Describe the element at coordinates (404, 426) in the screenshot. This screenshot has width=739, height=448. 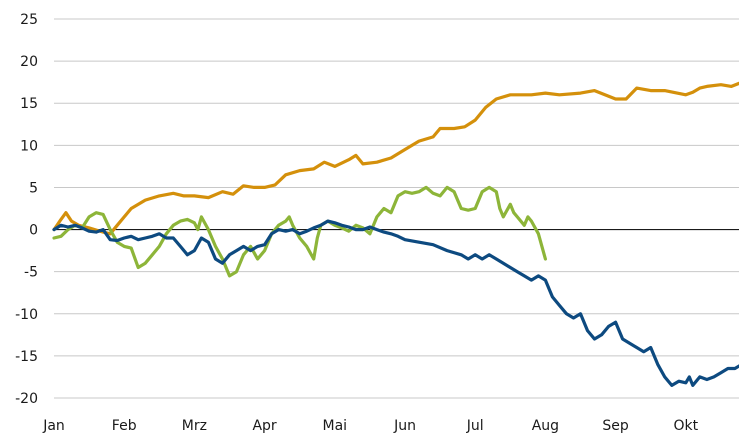
I see `x-tick-label: Jun` at that location.